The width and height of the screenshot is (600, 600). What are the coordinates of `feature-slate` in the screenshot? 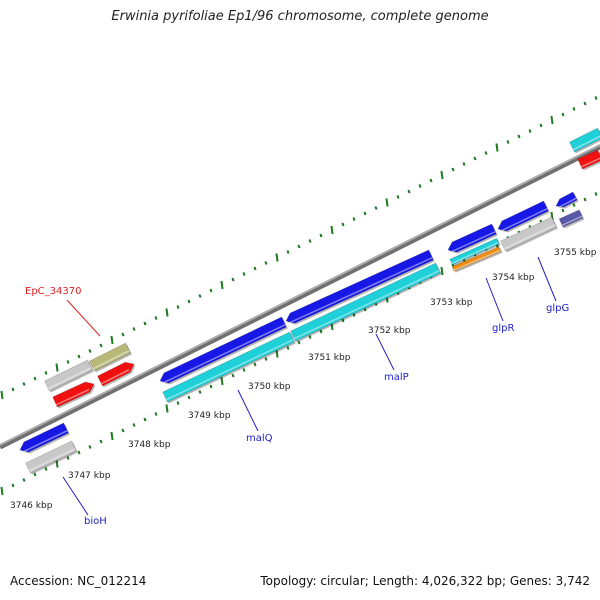 It's located at (571, 219).